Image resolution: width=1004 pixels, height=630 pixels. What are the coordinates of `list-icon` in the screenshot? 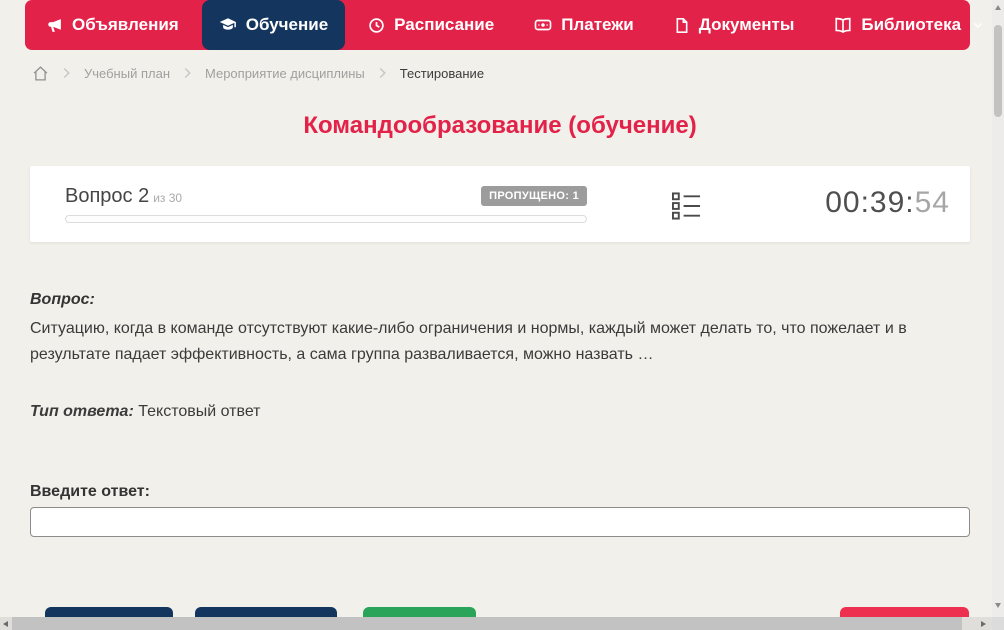 It's located at (686, 208).